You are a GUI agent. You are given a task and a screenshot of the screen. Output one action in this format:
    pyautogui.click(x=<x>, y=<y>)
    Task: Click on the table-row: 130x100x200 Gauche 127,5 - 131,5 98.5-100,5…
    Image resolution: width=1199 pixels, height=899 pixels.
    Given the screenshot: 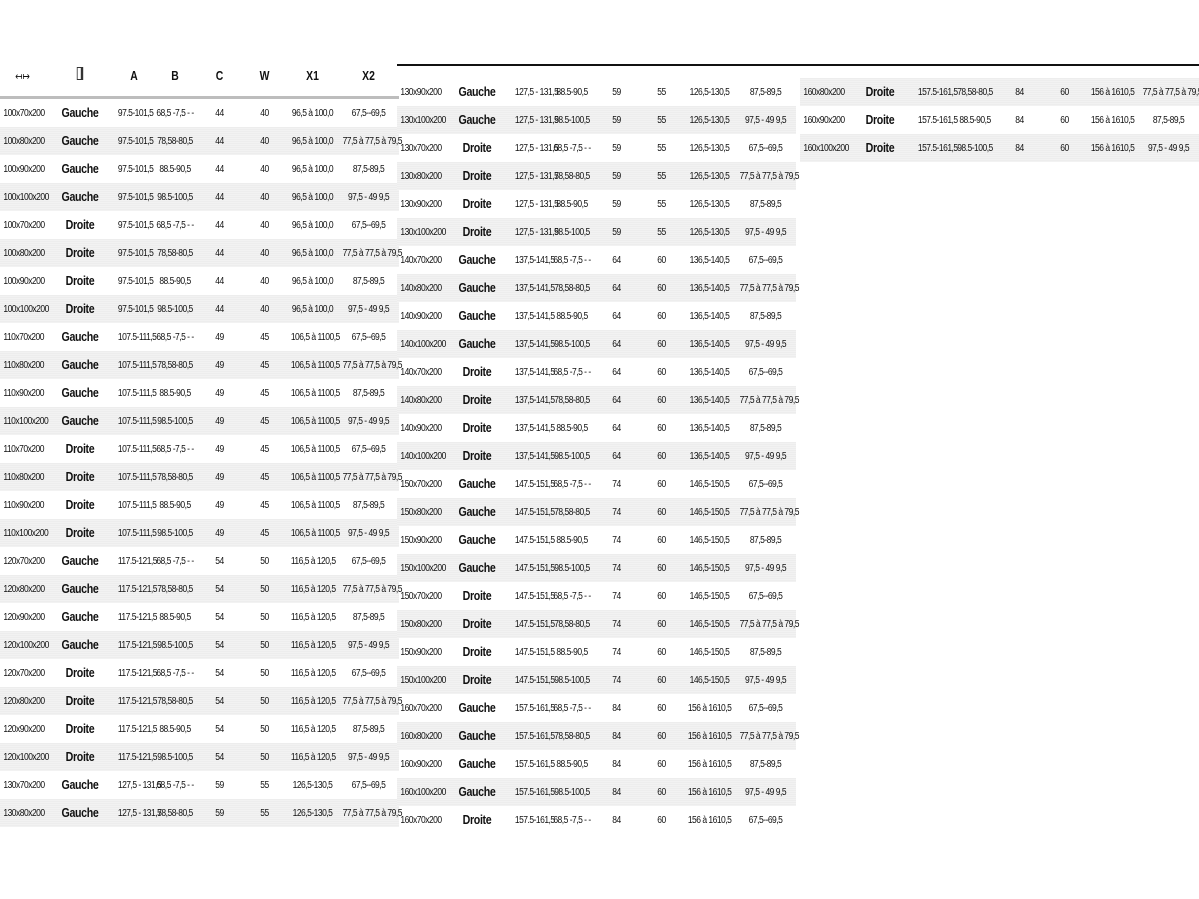 What is the action you would take?
    pyautogui.click(x=596, y=120)
    